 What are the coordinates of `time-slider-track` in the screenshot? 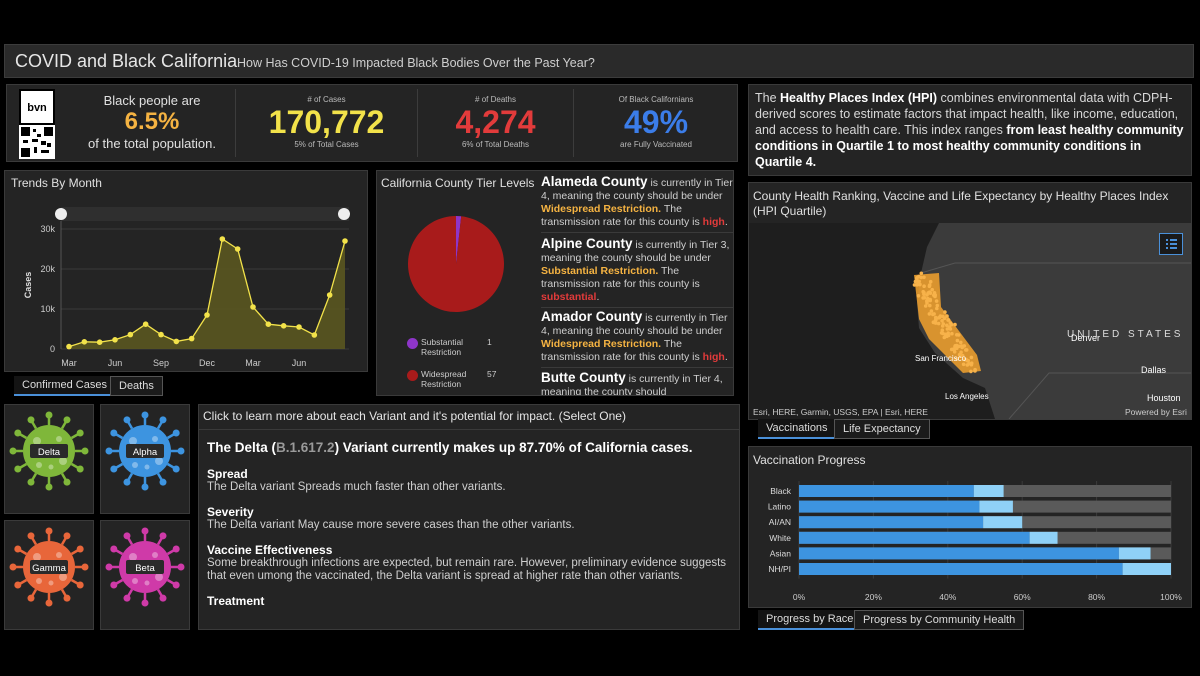 It's located at (205, 214).